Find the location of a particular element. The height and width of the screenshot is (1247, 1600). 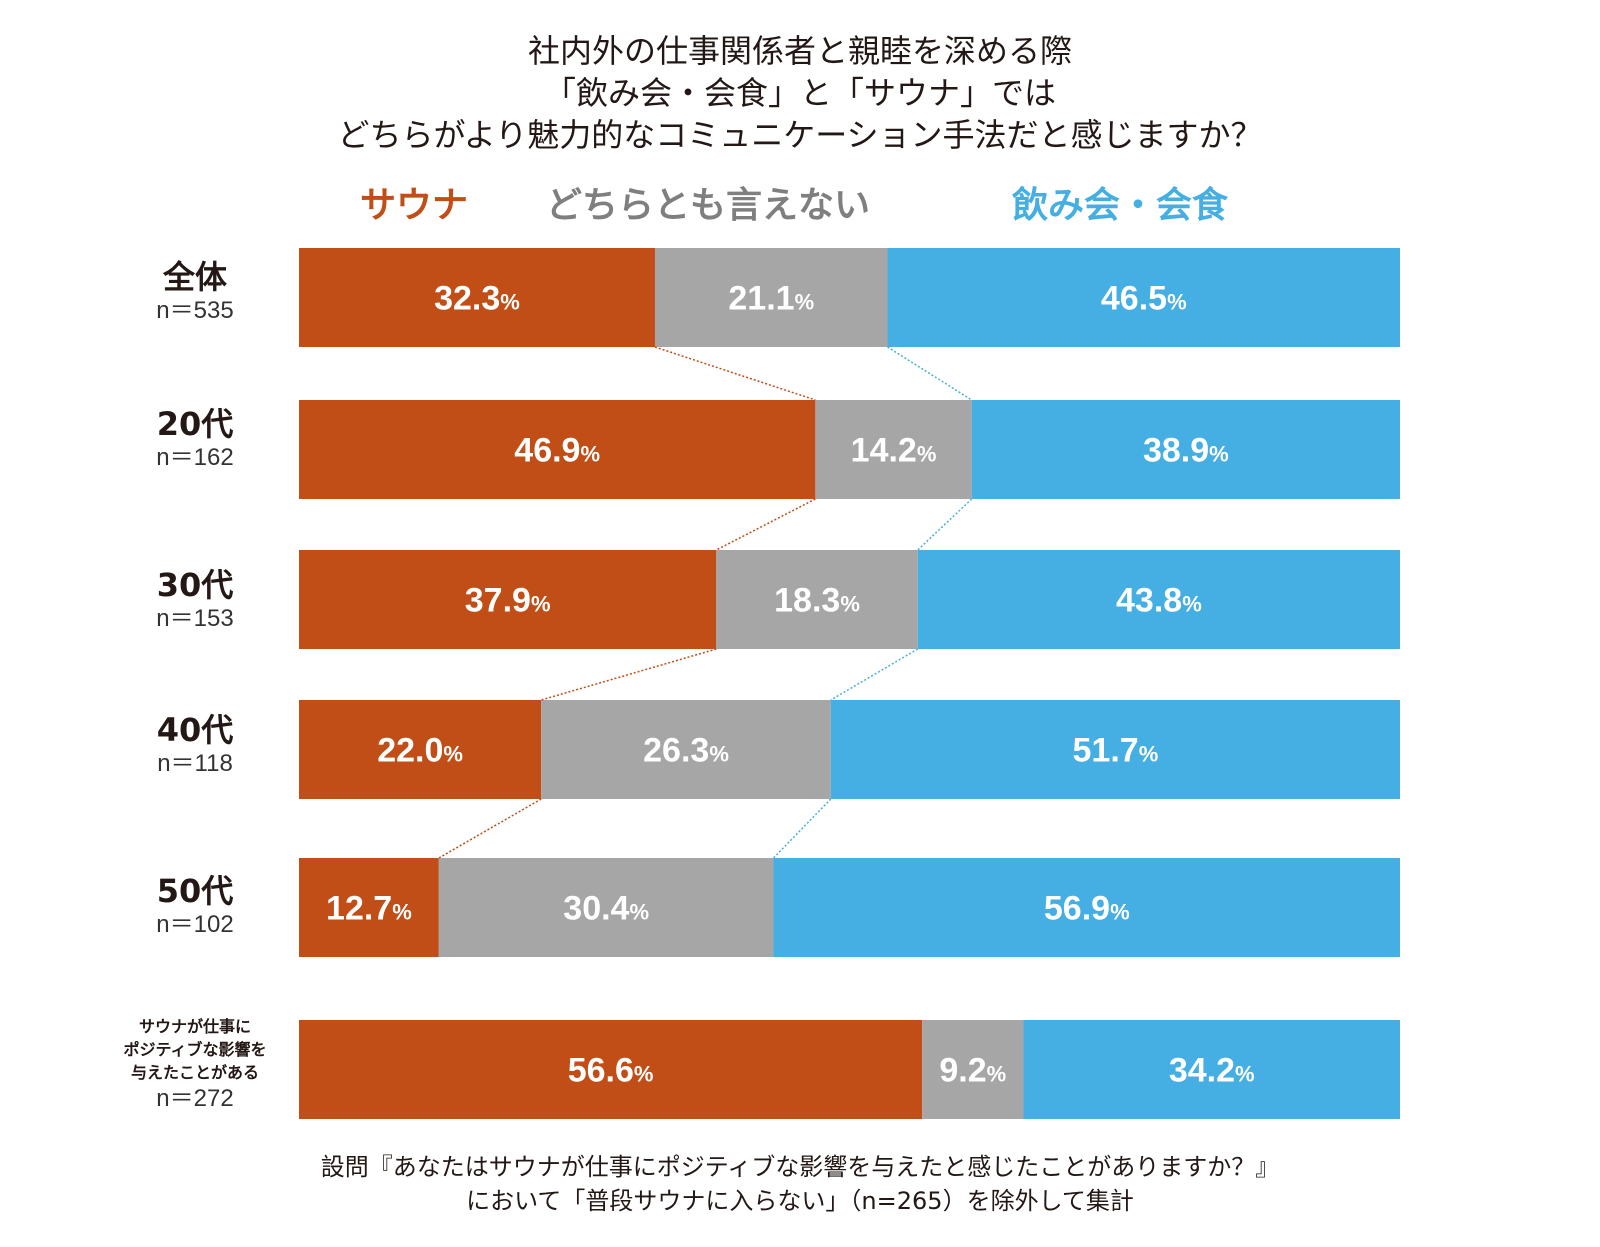

legend-neutral: どちらとも言えない is located at coordinates (708, 205).